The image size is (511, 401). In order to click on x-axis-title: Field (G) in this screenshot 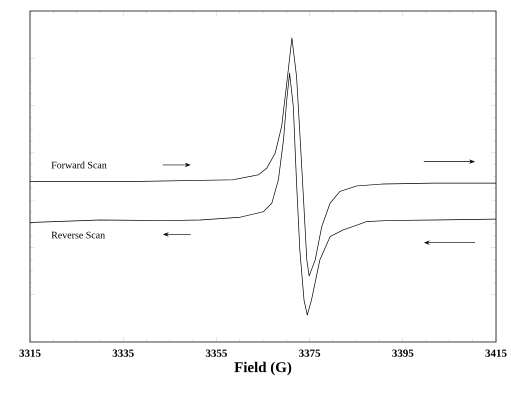, I will do `click(263, 369)`.